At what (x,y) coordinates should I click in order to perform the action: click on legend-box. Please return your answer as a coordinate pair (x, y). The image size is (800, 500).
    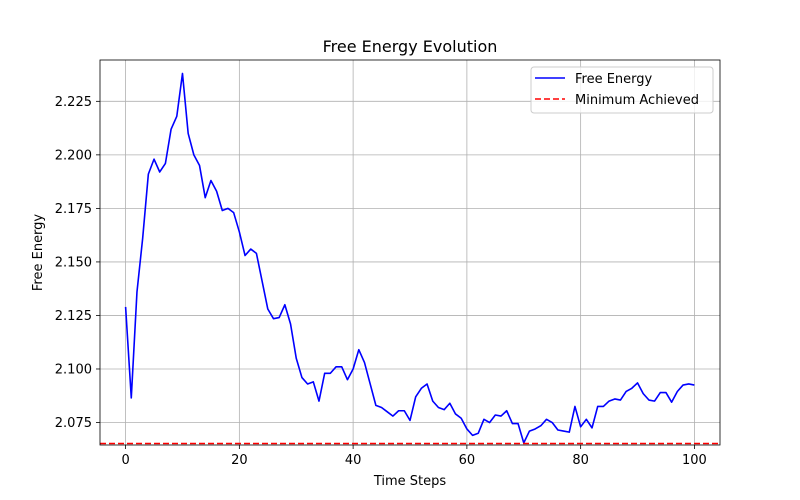
    Looking at the image, I should click on (622, 90).